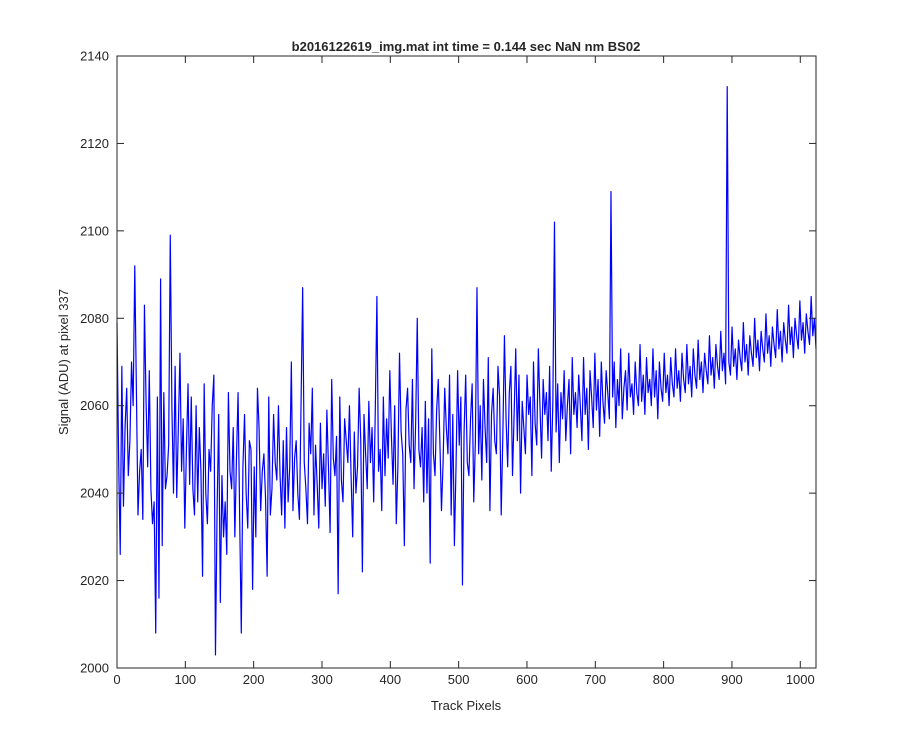 This screenshot has height=755, width=900. Describe the element at coordinates (63, 362) in the screenshot. I see `y-axis-label: Signal (ADU) at pixel 337` at that location.